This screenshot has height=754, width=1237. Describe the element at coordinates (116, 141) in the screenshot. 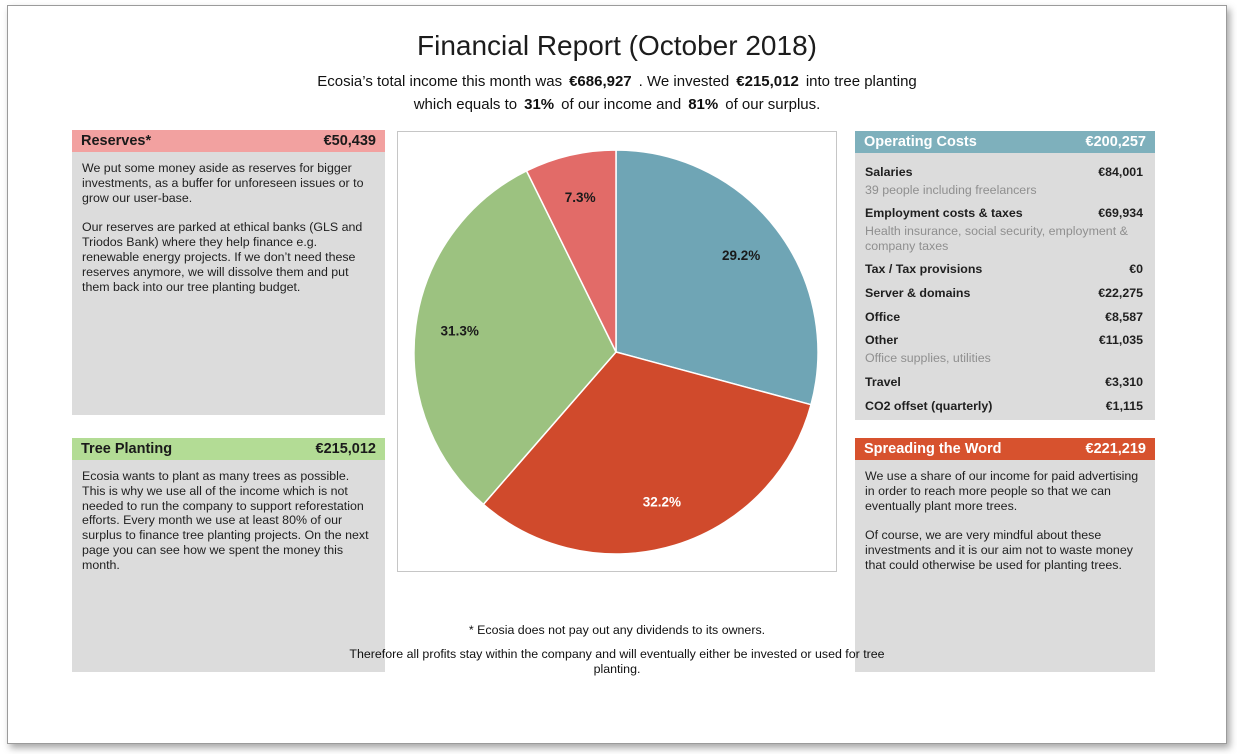

I see `reserves-title: Reserves*` at that location.